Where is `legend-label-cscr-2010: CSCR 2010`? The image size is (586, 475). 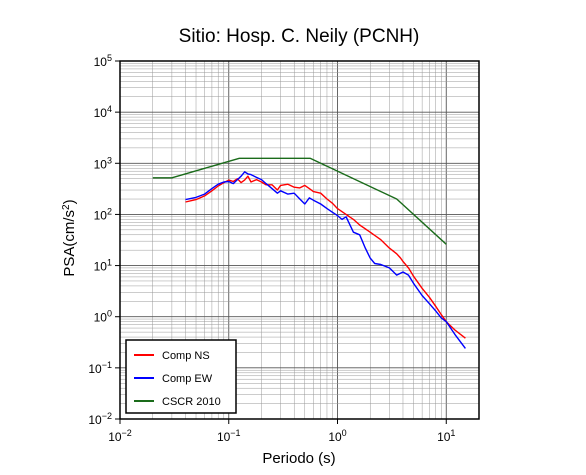 legend-label-cscr-2010: CSCR 2010 is located at coordinates (191, 402).